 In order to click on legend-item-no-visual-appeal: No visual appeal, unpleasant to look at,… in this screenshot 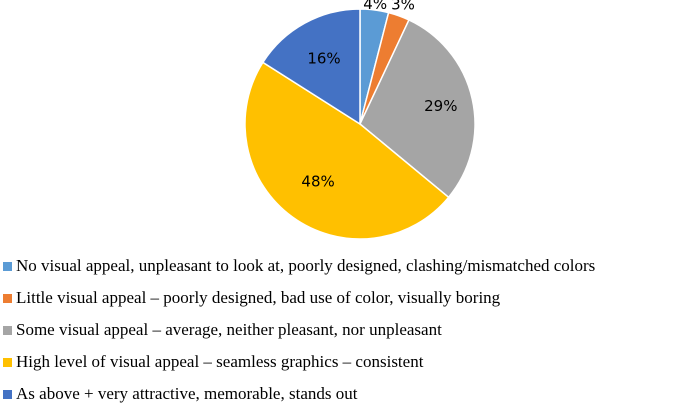, I will do `click(342, 266)`.